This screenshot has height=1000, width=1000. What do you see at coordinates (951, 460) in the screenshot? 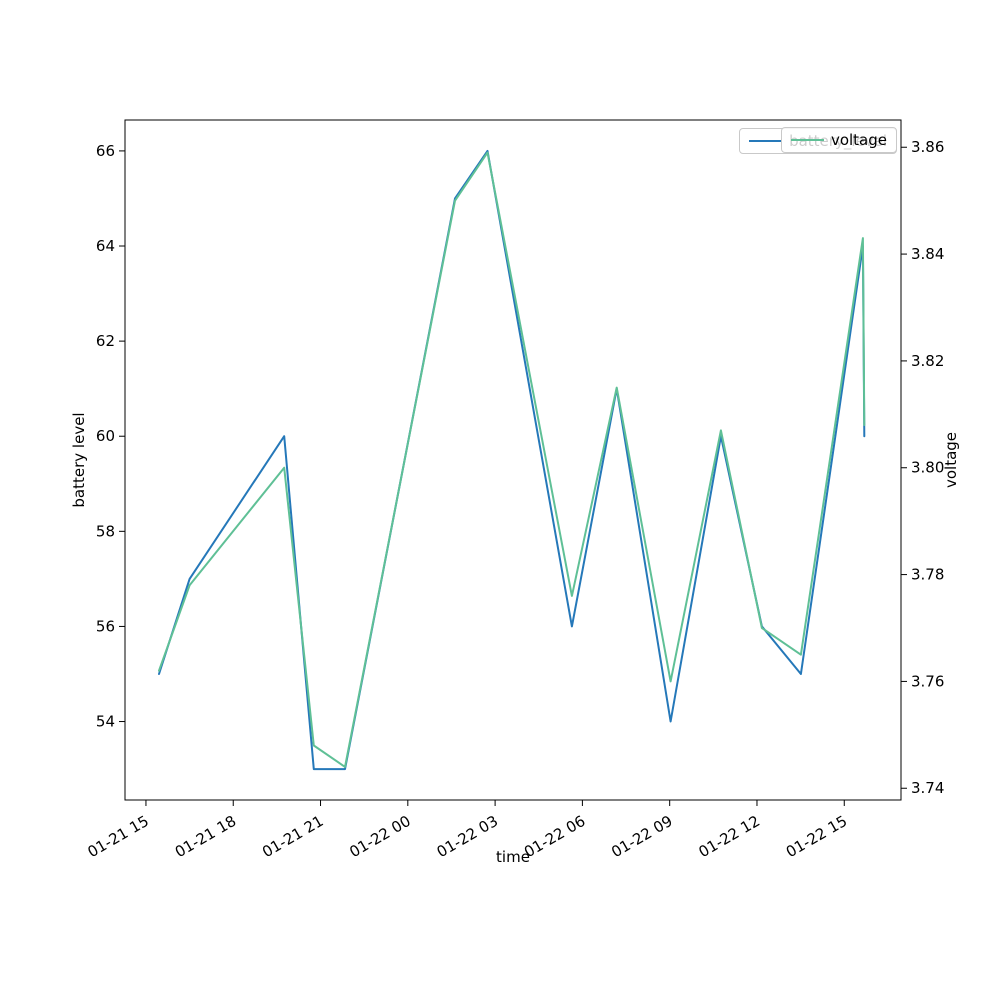
I see `y-right-axis-label: voltage` at bounding box center [951, 460].